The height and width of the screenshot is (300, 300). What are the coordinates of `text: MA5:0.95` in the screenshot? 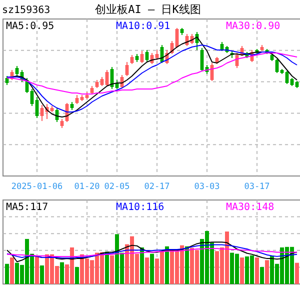 It's located at (30, 26).